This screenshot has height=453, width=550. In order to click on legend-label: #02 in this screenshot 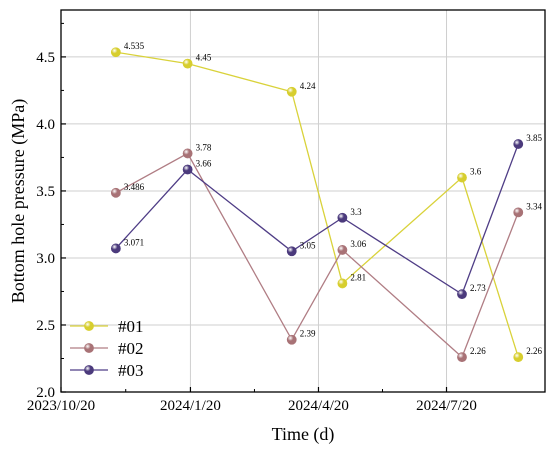, I will do `click(131, 348)`.